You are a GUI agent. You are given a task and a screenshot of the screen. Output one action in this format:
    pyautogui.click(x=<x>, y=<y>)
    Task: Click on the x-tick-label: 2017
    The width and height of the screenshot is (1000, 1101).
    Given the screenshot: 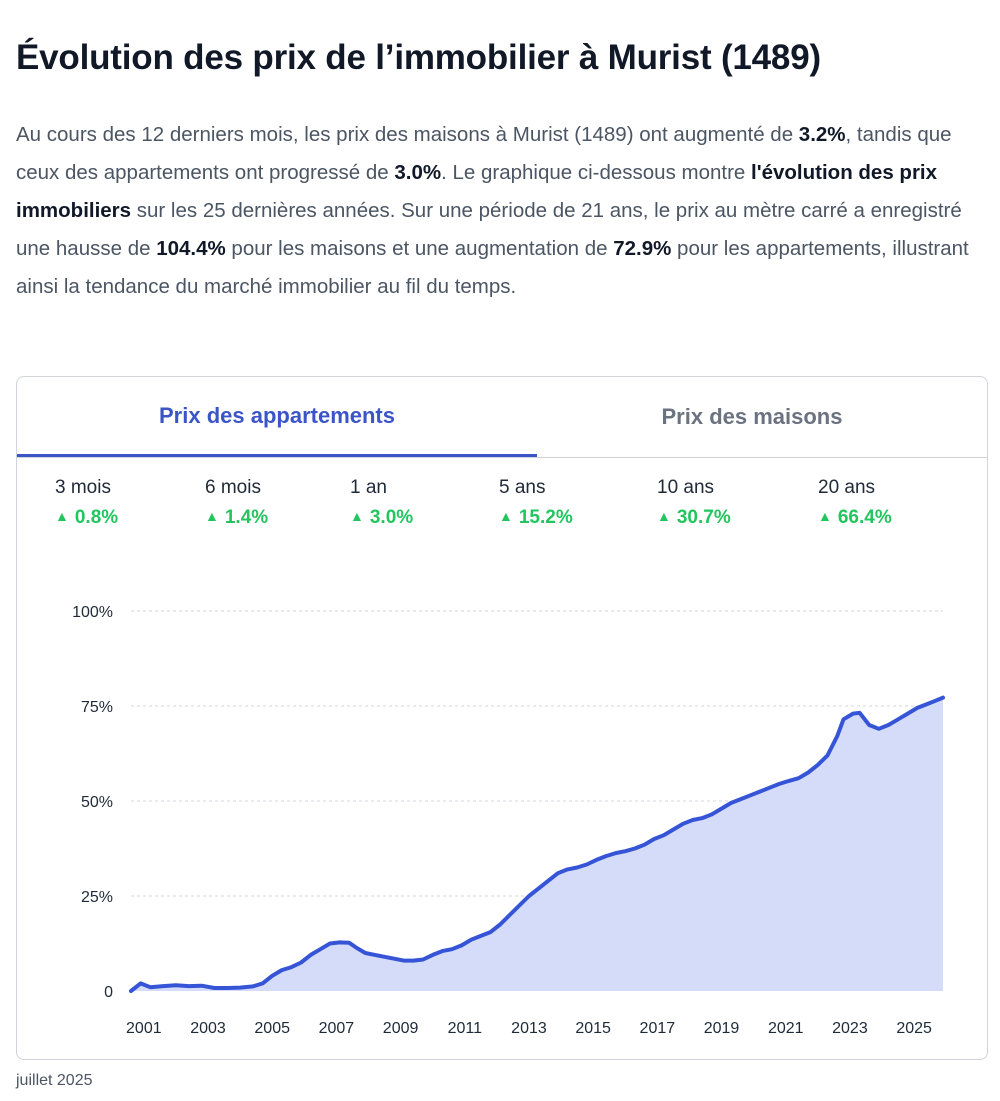 What is the action you would take?
    pyautogui.click(x=658, y=1028)
    